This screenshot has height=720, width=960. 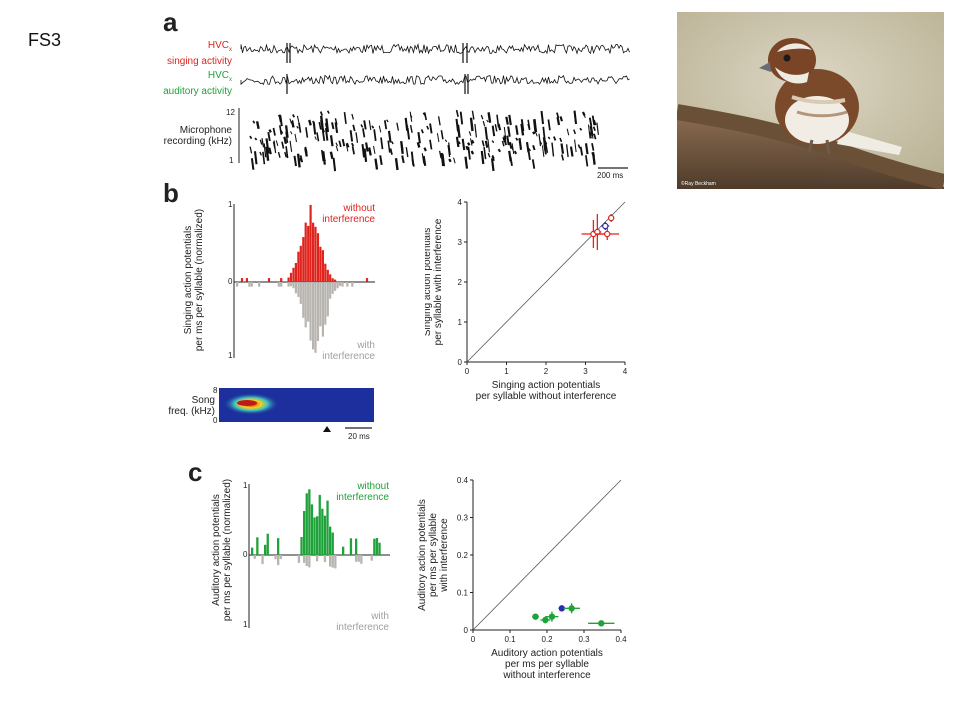 I want to click on panel-a-traces, so click(x=434, y=107).